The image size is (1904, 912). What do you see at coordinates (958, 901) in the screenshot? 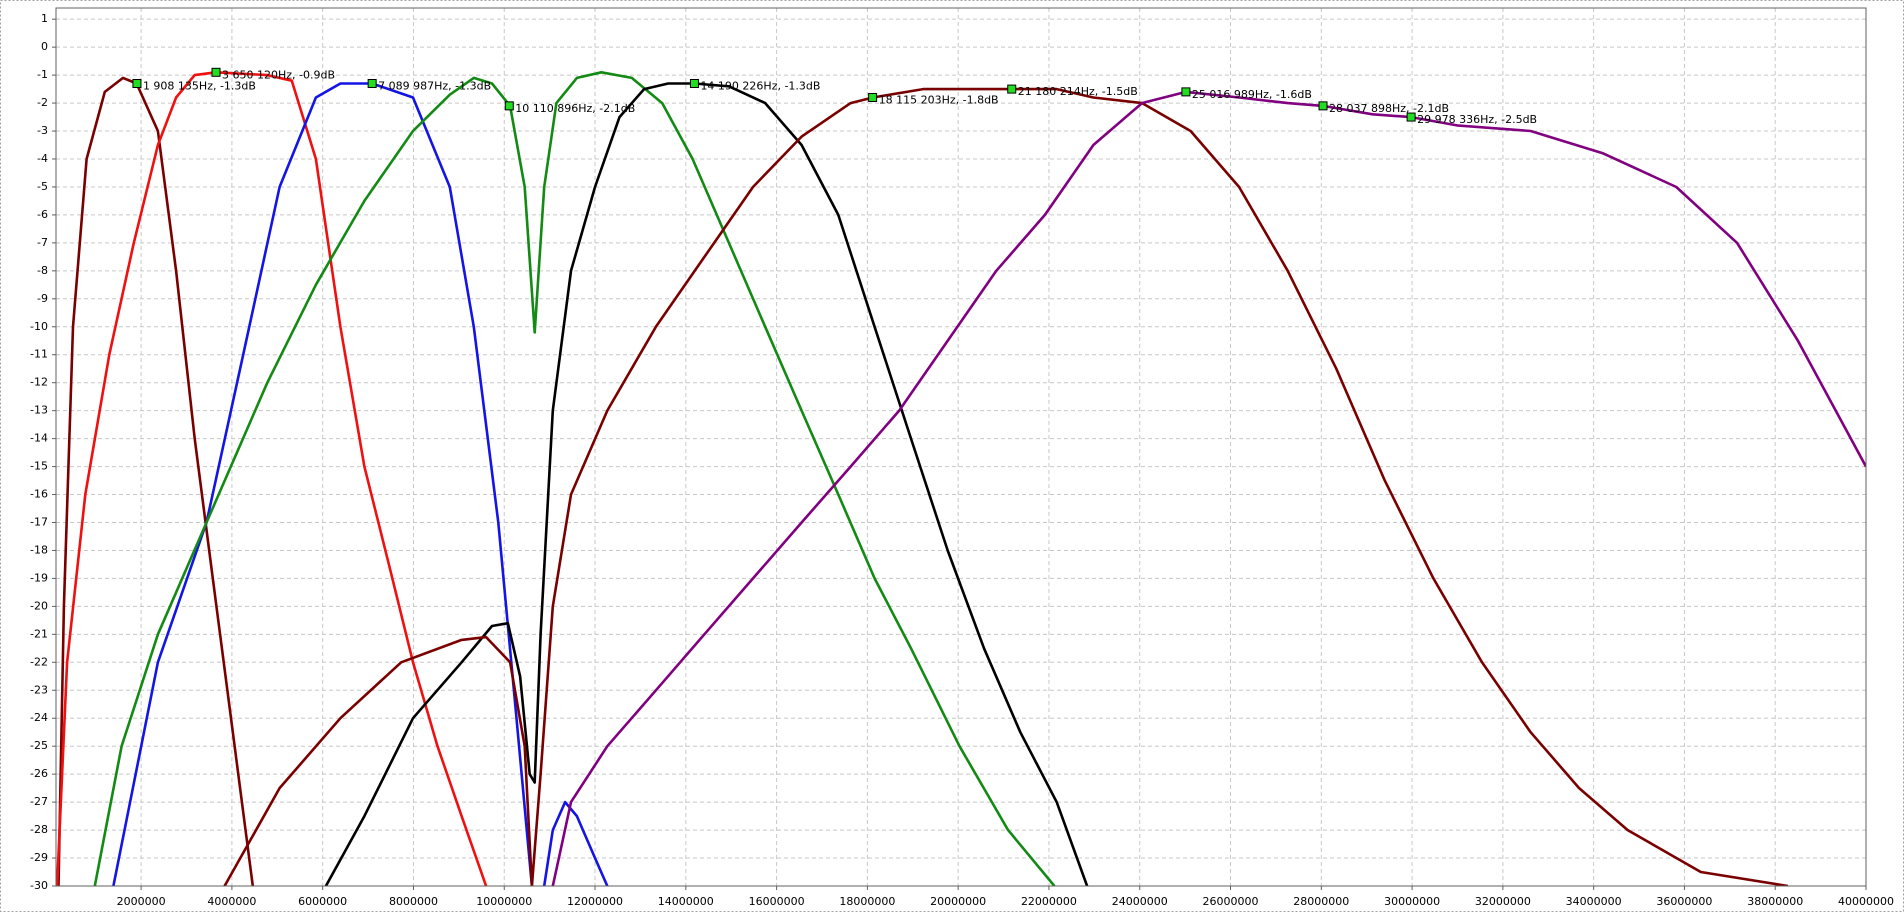
I see `x-tick-label: 20000000` at bounding box center [958, 901].